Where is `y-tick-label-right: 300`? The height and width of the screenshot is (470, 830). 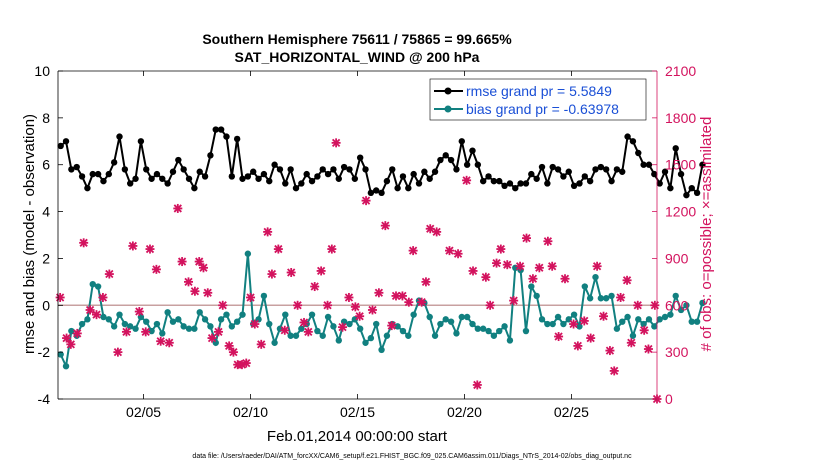 y-tick-label-right: 300 is located at coordinates (677, 352).